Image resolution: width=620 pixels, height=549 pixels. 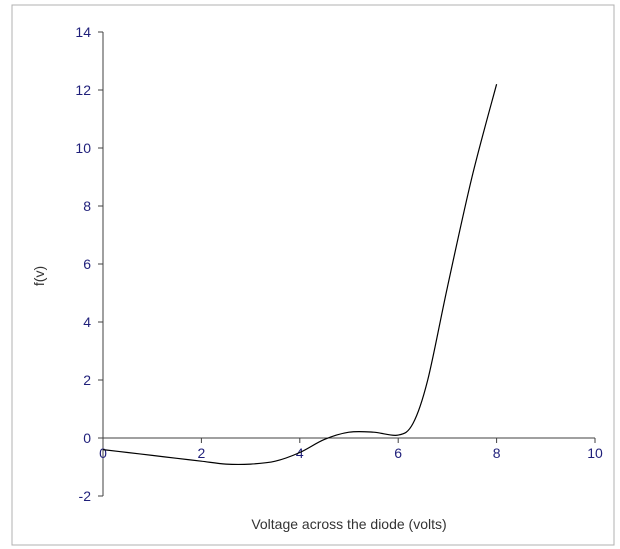 What do you see at coordinates (83, 32) in the screenshot?
I see `y-tick-label: 14` at bounding box center [83, 32].